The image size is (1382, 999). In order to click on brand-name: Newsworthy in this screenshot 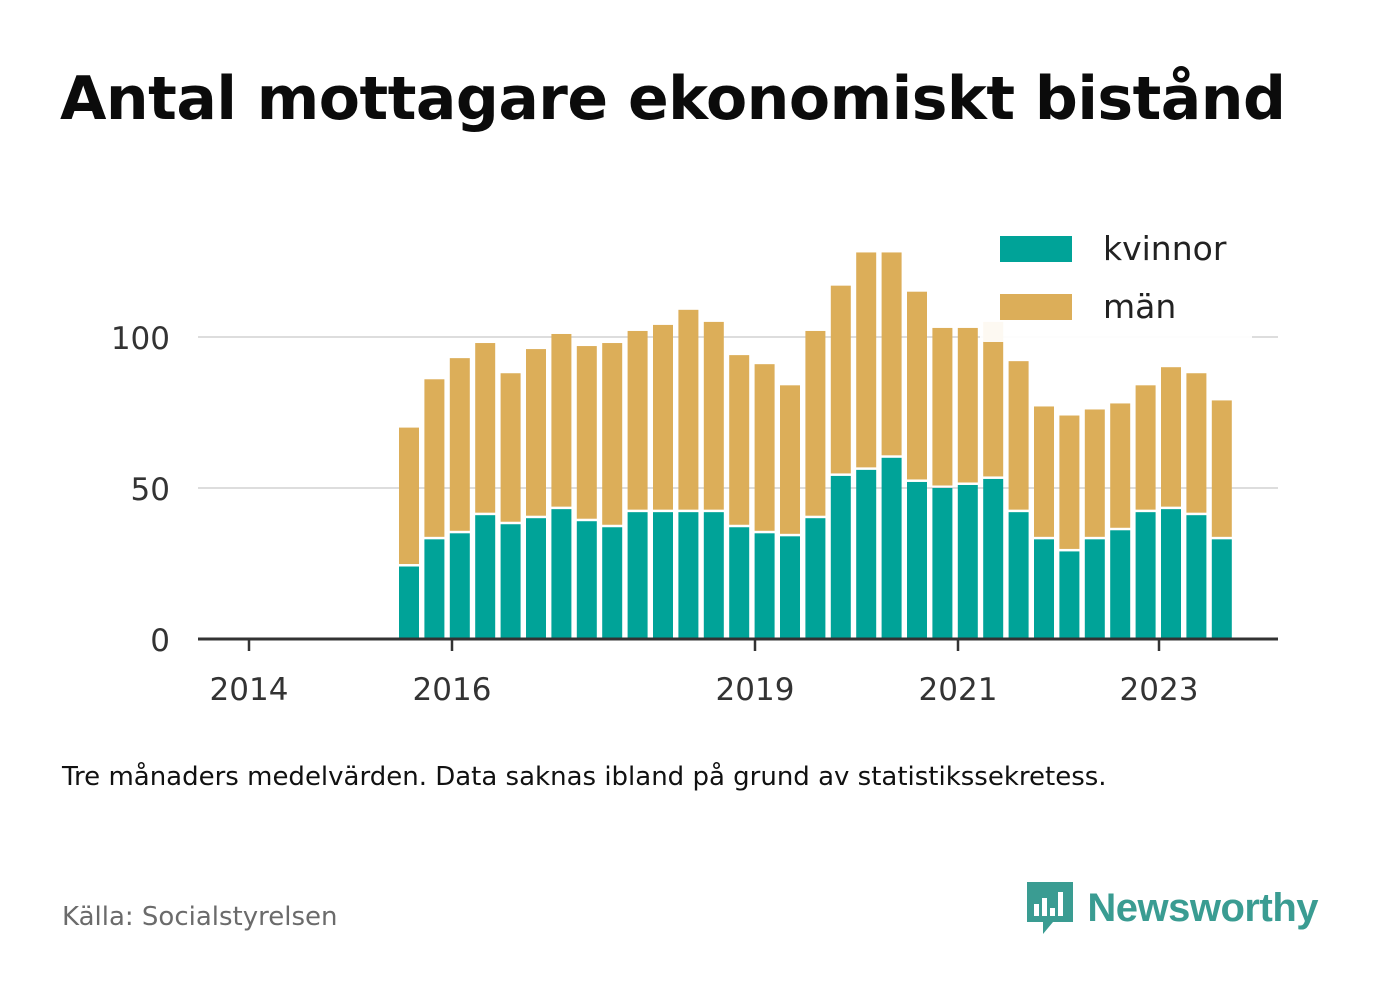, I will do `click(1202, 907)`.